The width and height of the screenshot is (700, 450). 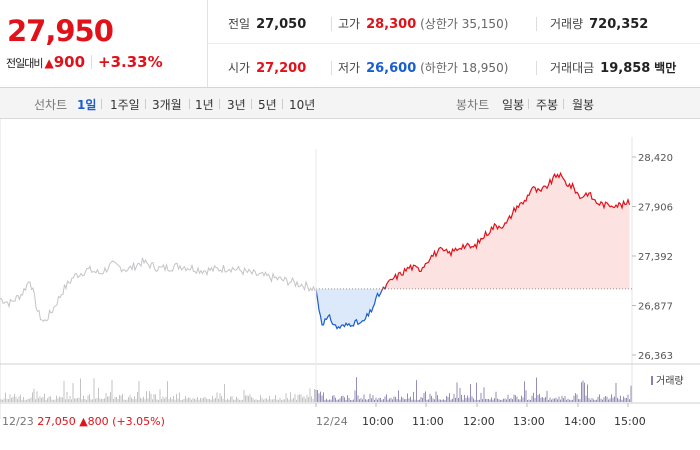 What do you see at coordinates (349, 309) in the screenshot?
I see `fall-price-line` at bounding box center [349, 309].